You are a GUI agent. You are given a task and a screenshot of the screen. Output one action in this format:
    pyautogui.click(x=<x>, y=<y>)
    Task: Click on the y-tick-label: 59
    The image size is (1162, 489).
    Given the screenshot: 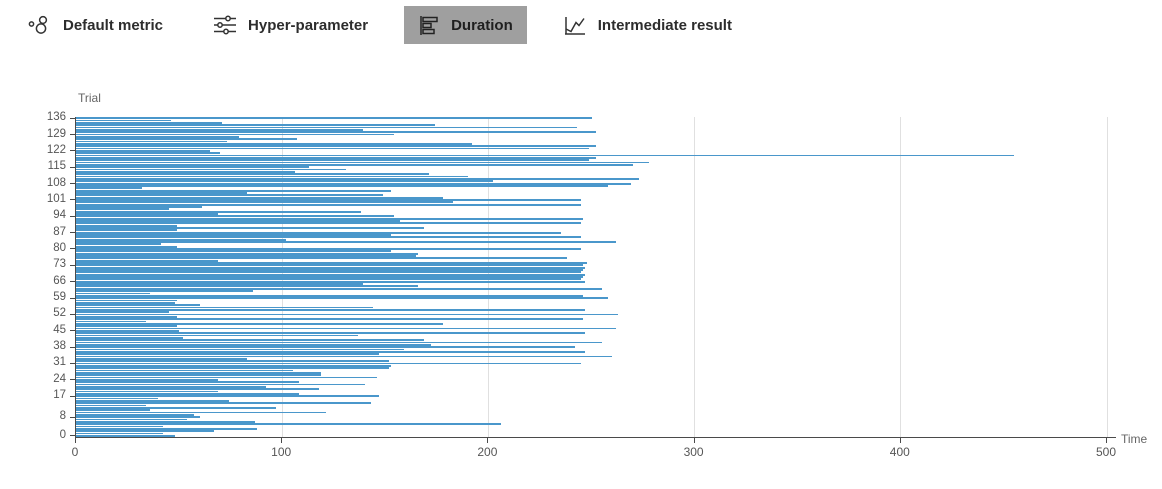 What is the action you would take?
    pyautogui.click(x=59, y=297)
    